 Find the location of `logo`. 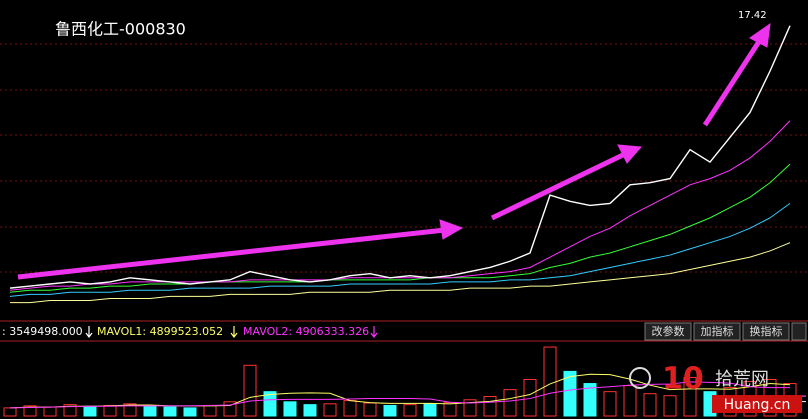

logo is located at coordinates (640, 378).